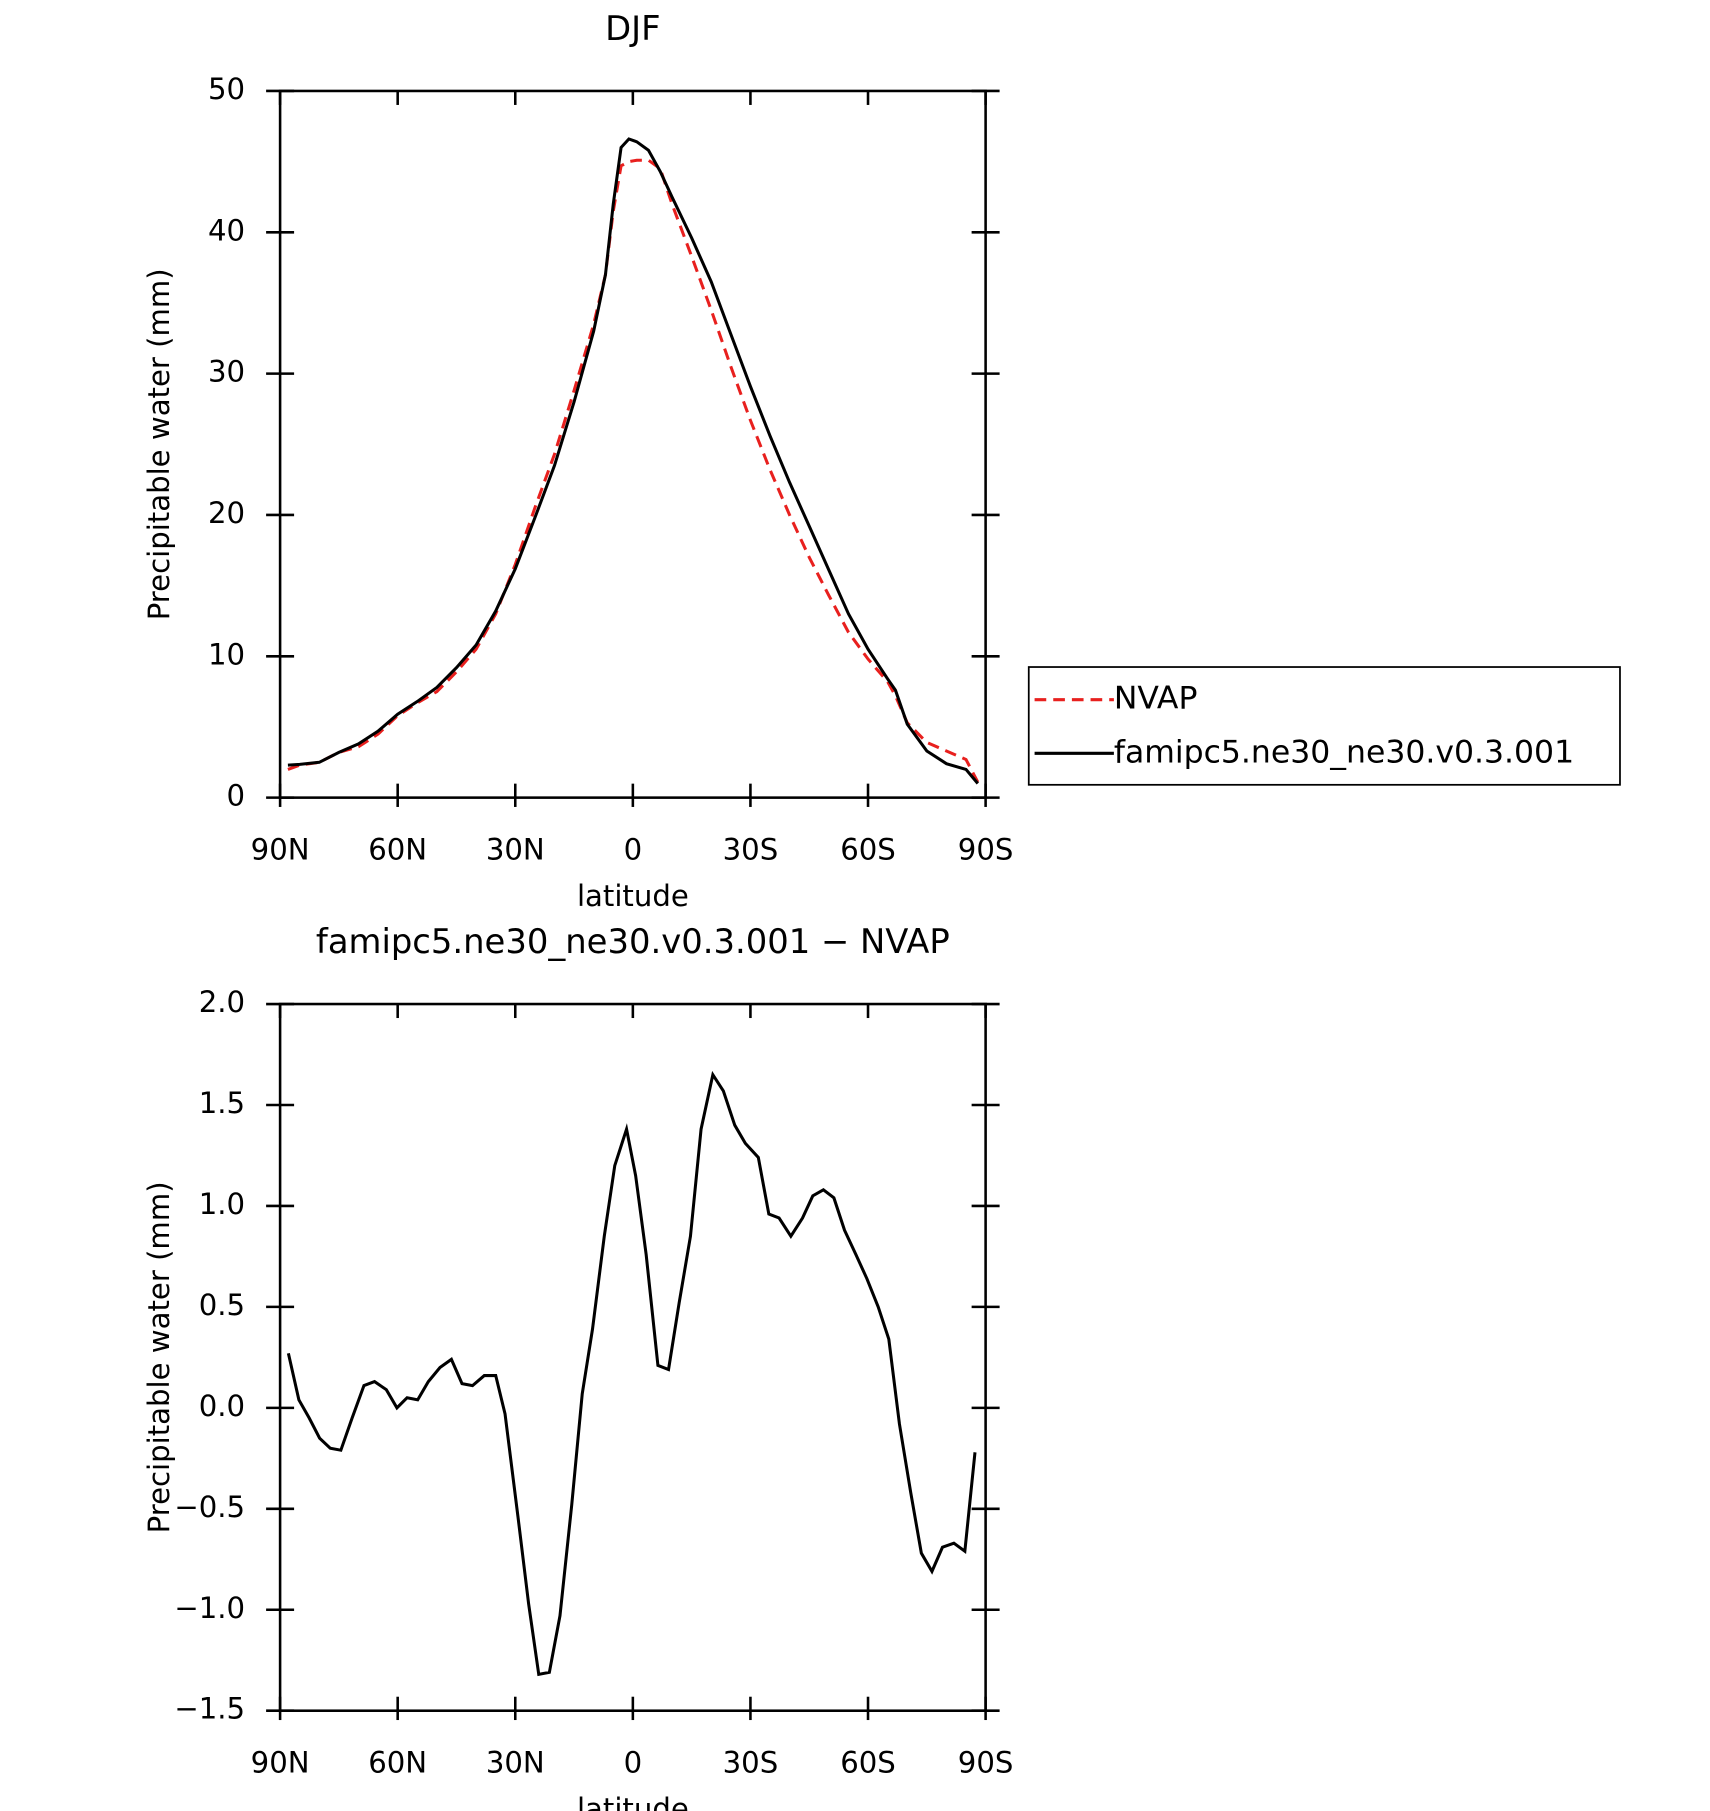 The height and width of the screenshot is (1811, 1710). What do you see at coordinates (222, 1406) in the screenshot?
I see `y-tick-label: 0.0` at bounding box center [222, 1406].